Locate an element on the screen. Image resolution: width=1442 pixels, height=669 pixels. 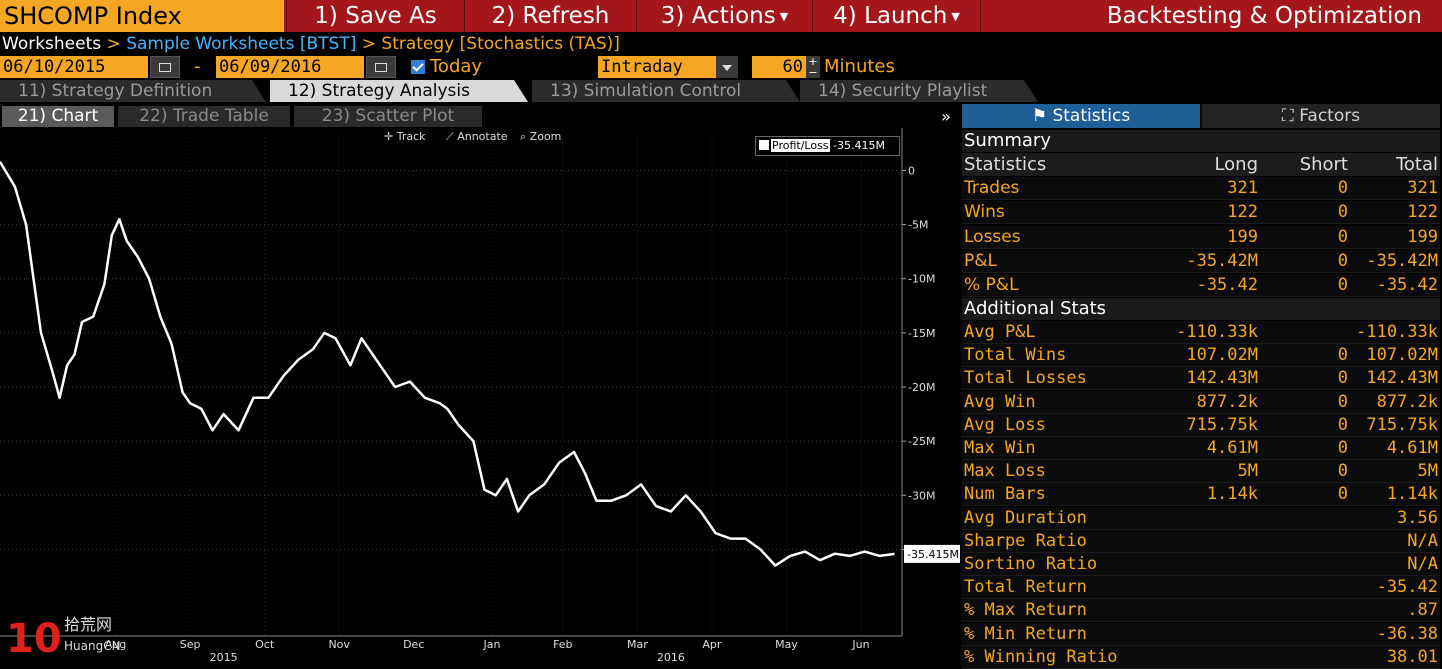
stat-total: -35.42 is located at coordinates (1407, 285).